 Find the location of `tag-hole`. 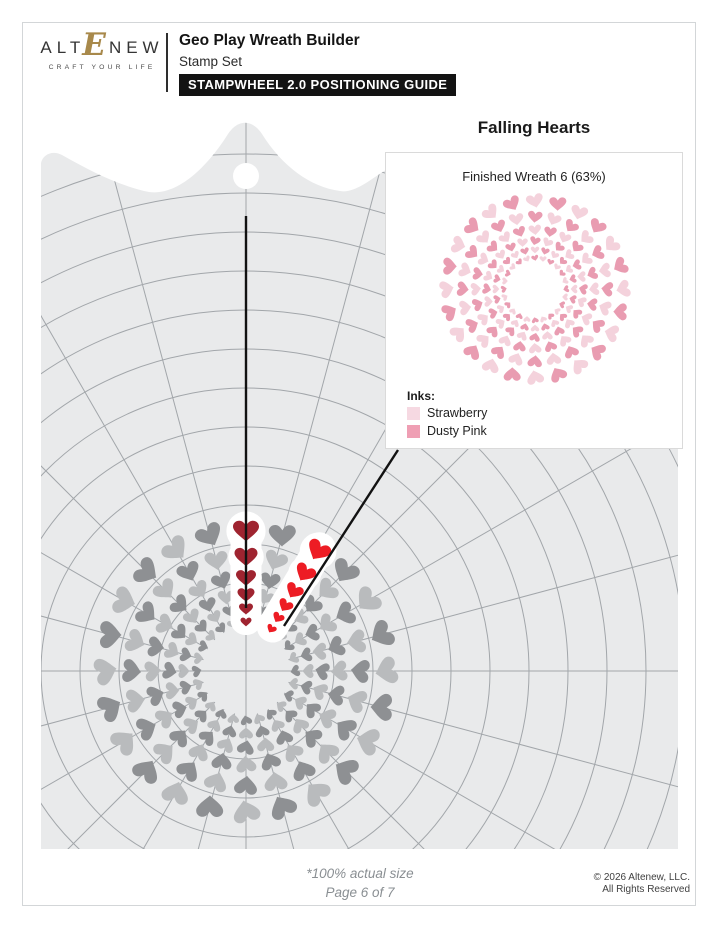

tag-hole is located at coordinates (246, 176).